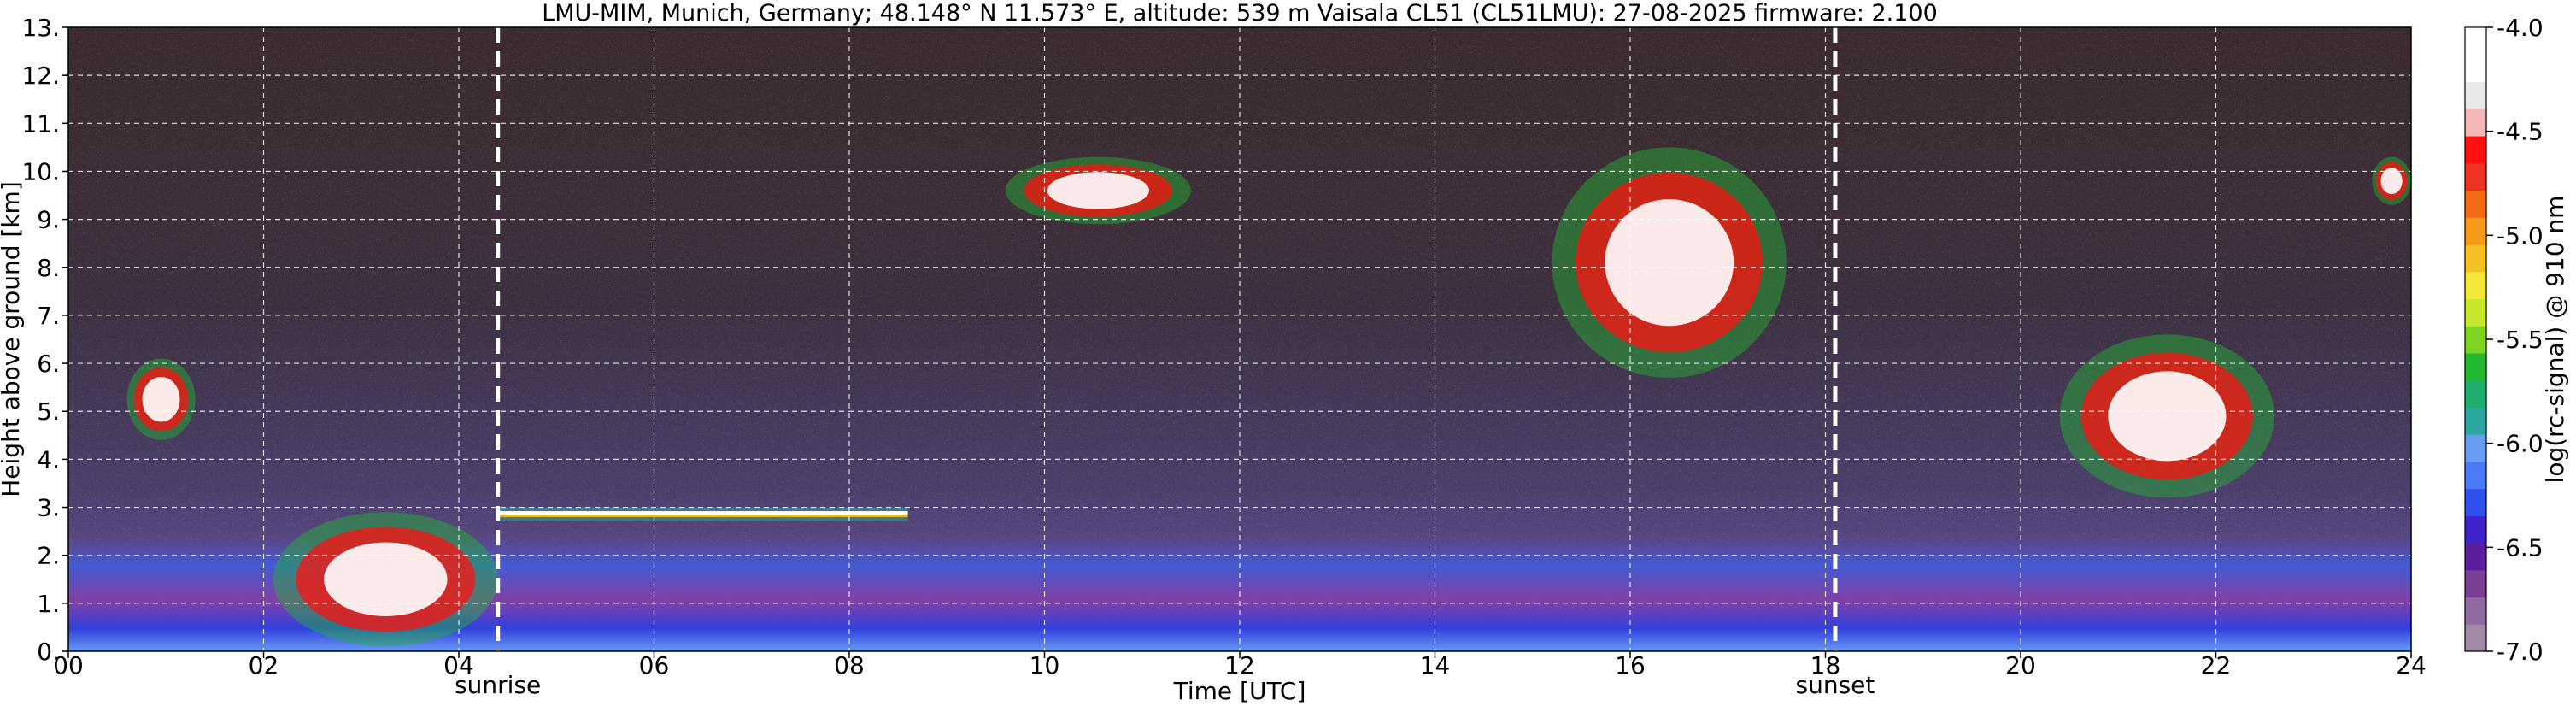 Image resolution: width=2576 pixels, height=706 pixels. What do you see at coordinates (458, 665) in the screenshot?
I see `x-tick-label: 04` at bounding box center [458, 665].